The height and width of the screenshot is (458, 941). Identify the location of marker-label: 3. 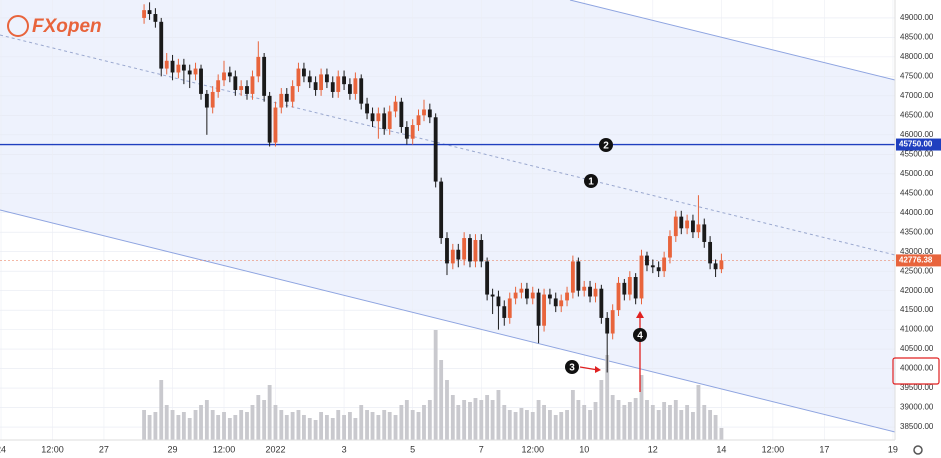
(572, 368).